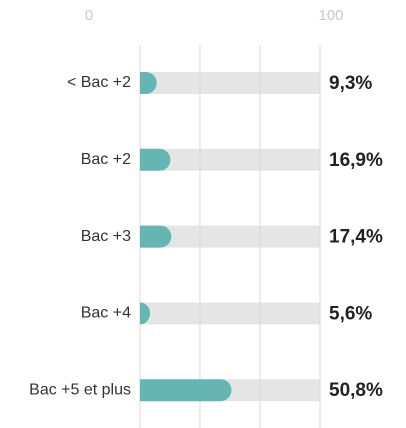 This screenshot has width=406, height=428. What do you see at coordinates (330, 15) in the screenshot?
I see `x-tick-label: 100` at bounding box center [330, 15].